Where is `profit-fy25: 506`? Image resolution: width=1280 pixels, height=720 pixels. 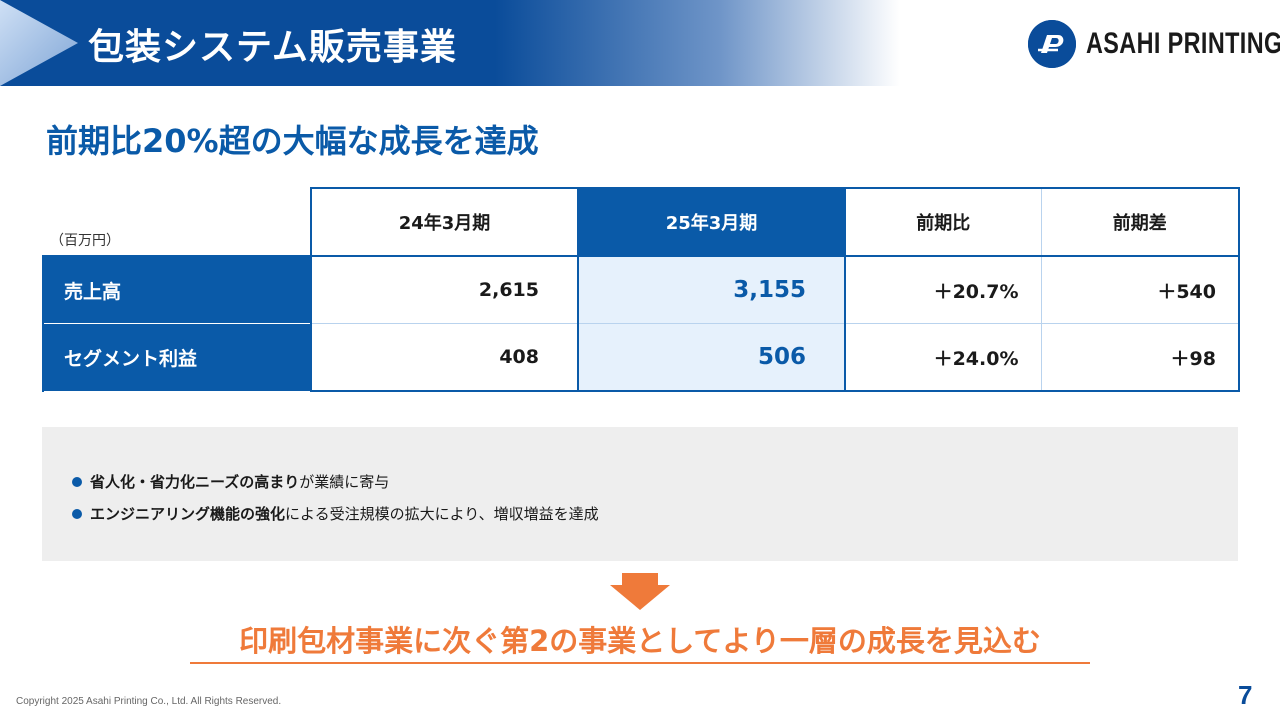
profit-fy25: 506 is located at coordinates (711, 357).